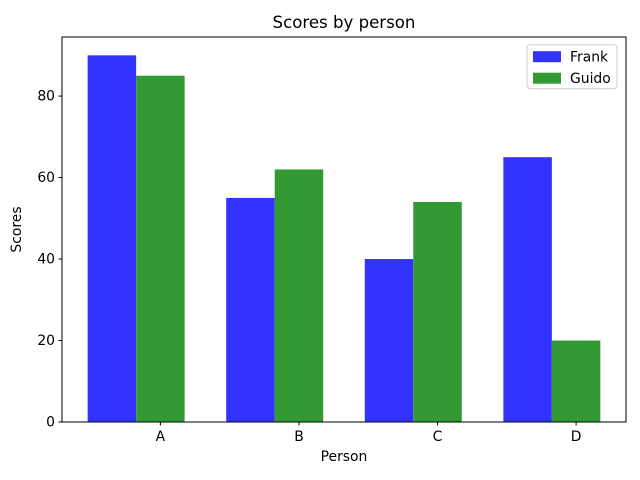 Image resolution: width=640 pixels, height=480 pixels. Describe the element at coordinates (17, 229) in the screenshot. I see `y-axis-label: Scores` at that location.